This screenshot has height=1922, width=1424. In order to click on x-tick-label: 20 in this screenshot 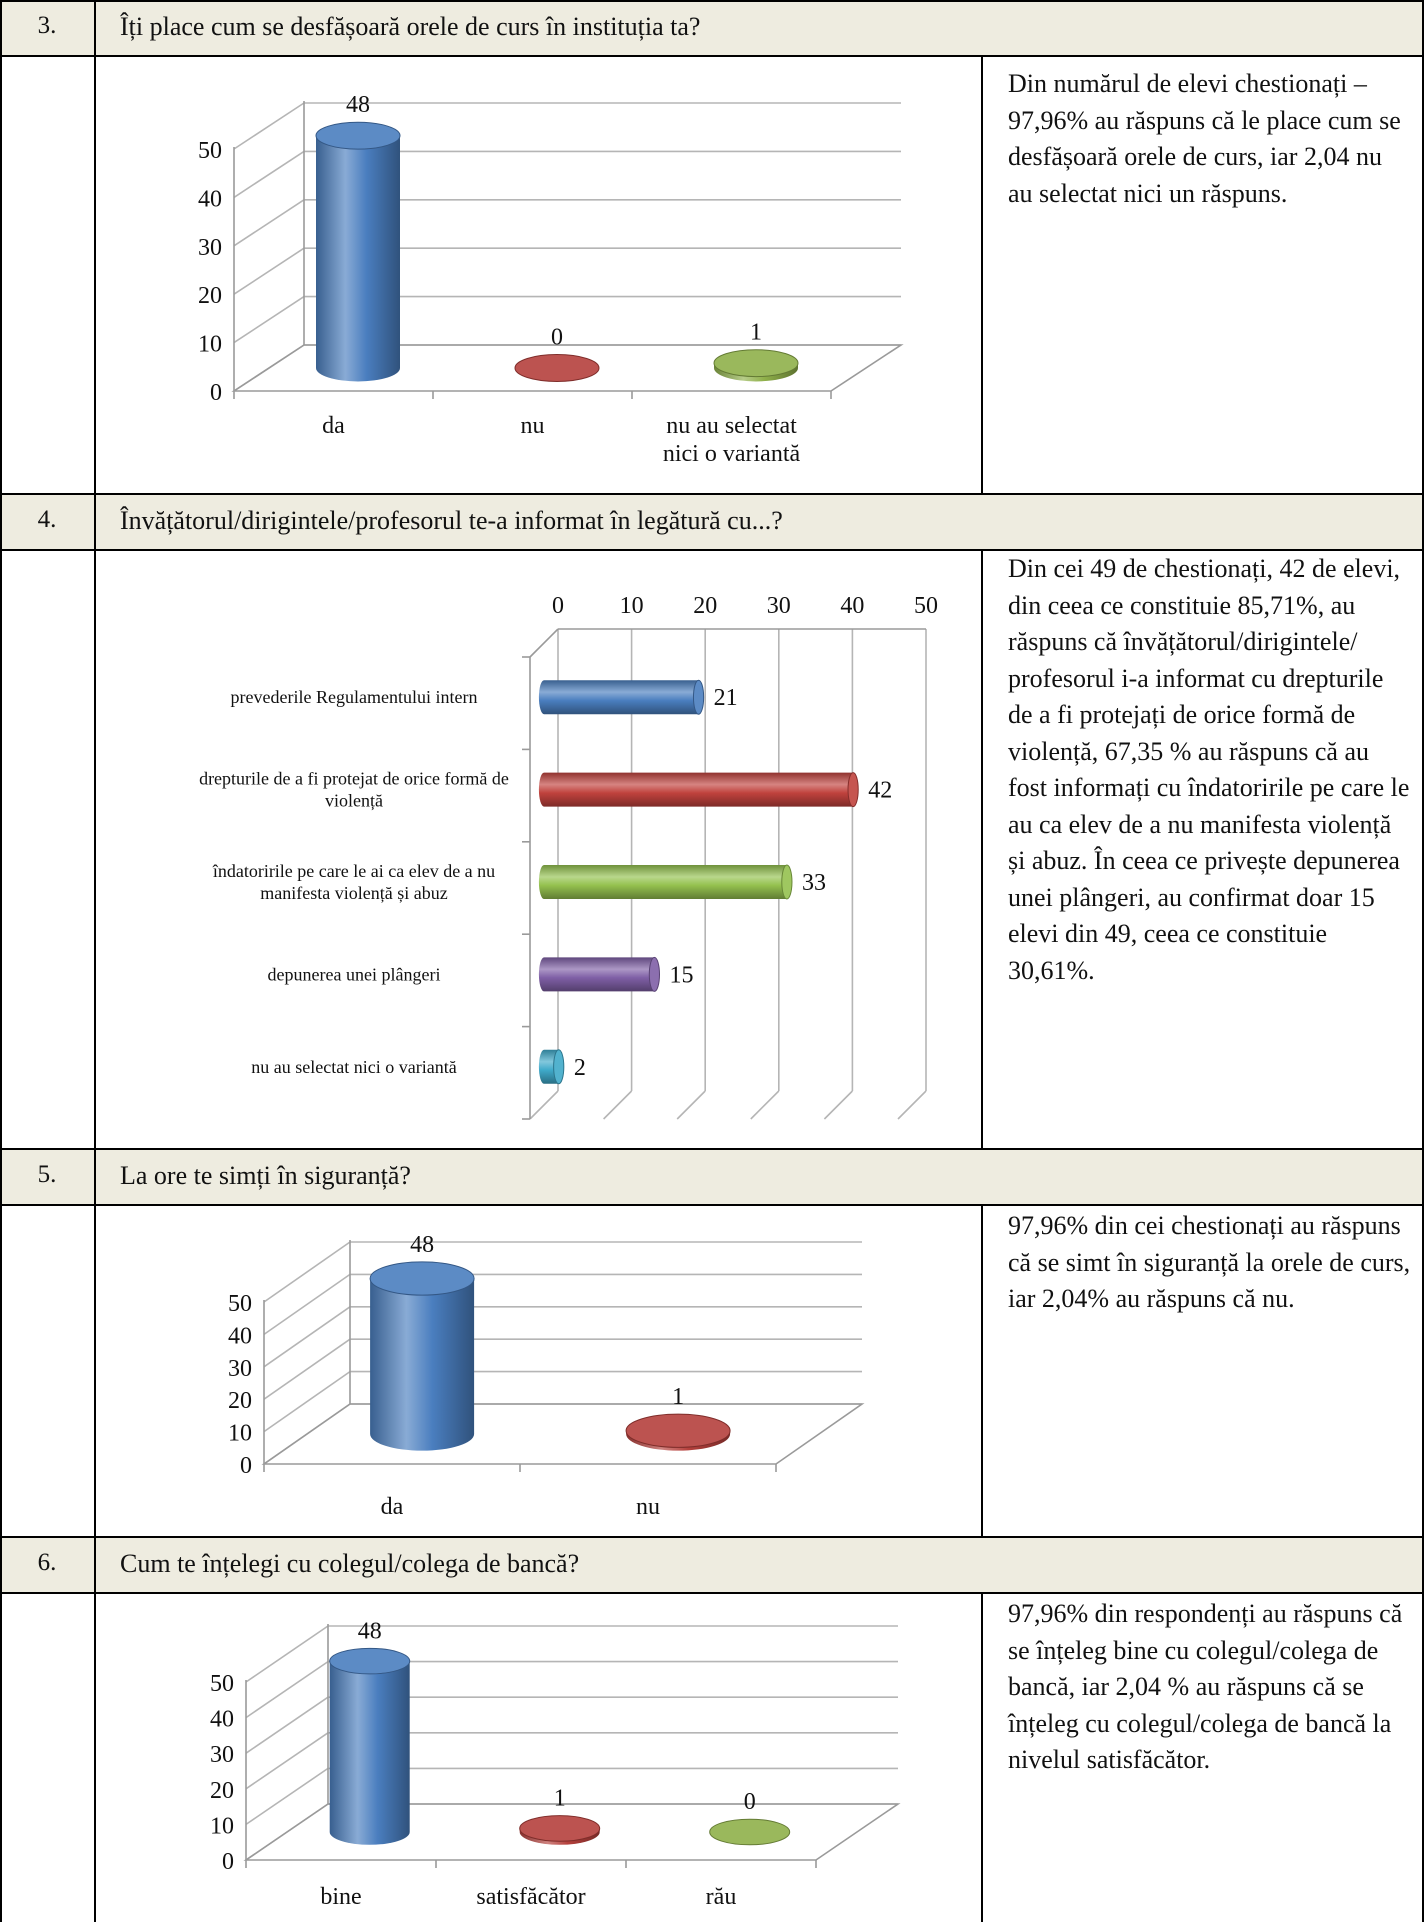, I will do `click(705, 606)`.